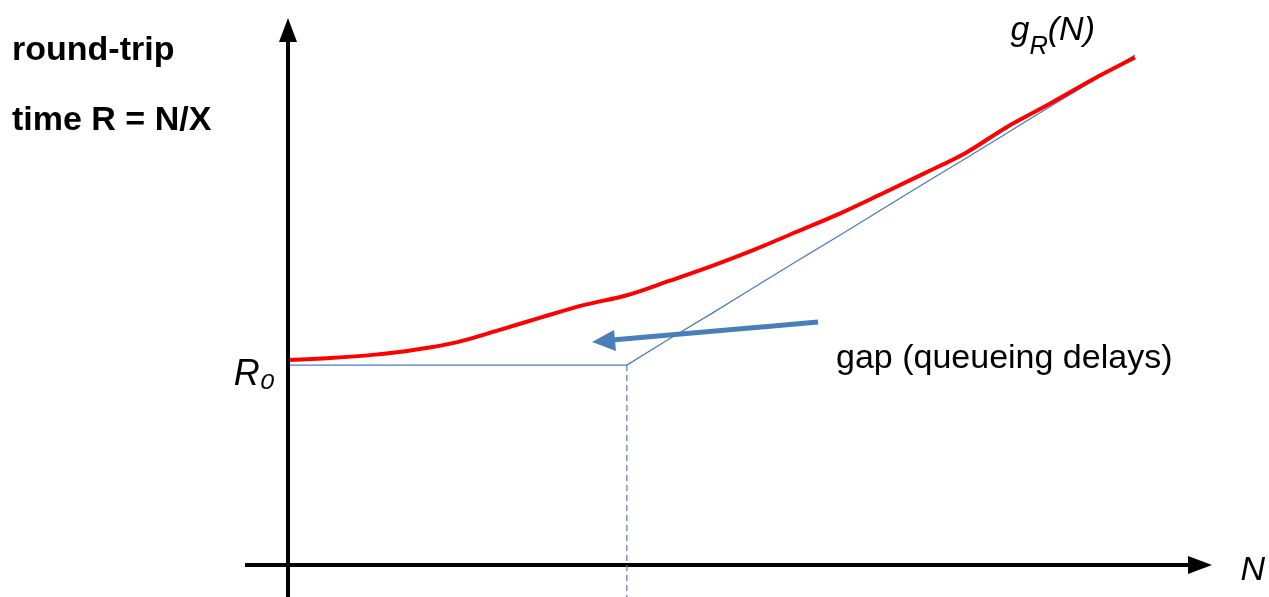 This screenshot has height=597, width=1269. Describe the element at coordinates (1004, 356) in the screenshot. I see `annotation: gap (queueing delays)` at that location.